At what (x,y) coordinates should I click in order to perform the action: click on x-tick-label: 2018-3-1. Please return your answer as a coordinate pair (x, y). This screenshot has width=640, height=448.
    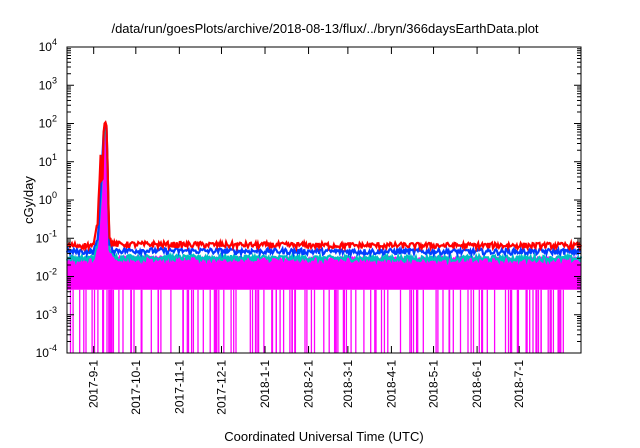
    Looking at the image, I should click on (348, 384).